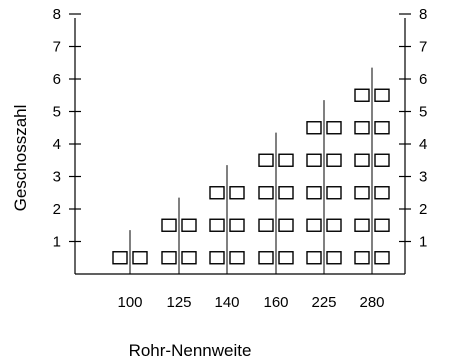 The image size is (449, 359). What do you see at coordinates (314, 128) in the screenshot?
I see `box-225-floor-5-left` at bounding box center [314, 128].